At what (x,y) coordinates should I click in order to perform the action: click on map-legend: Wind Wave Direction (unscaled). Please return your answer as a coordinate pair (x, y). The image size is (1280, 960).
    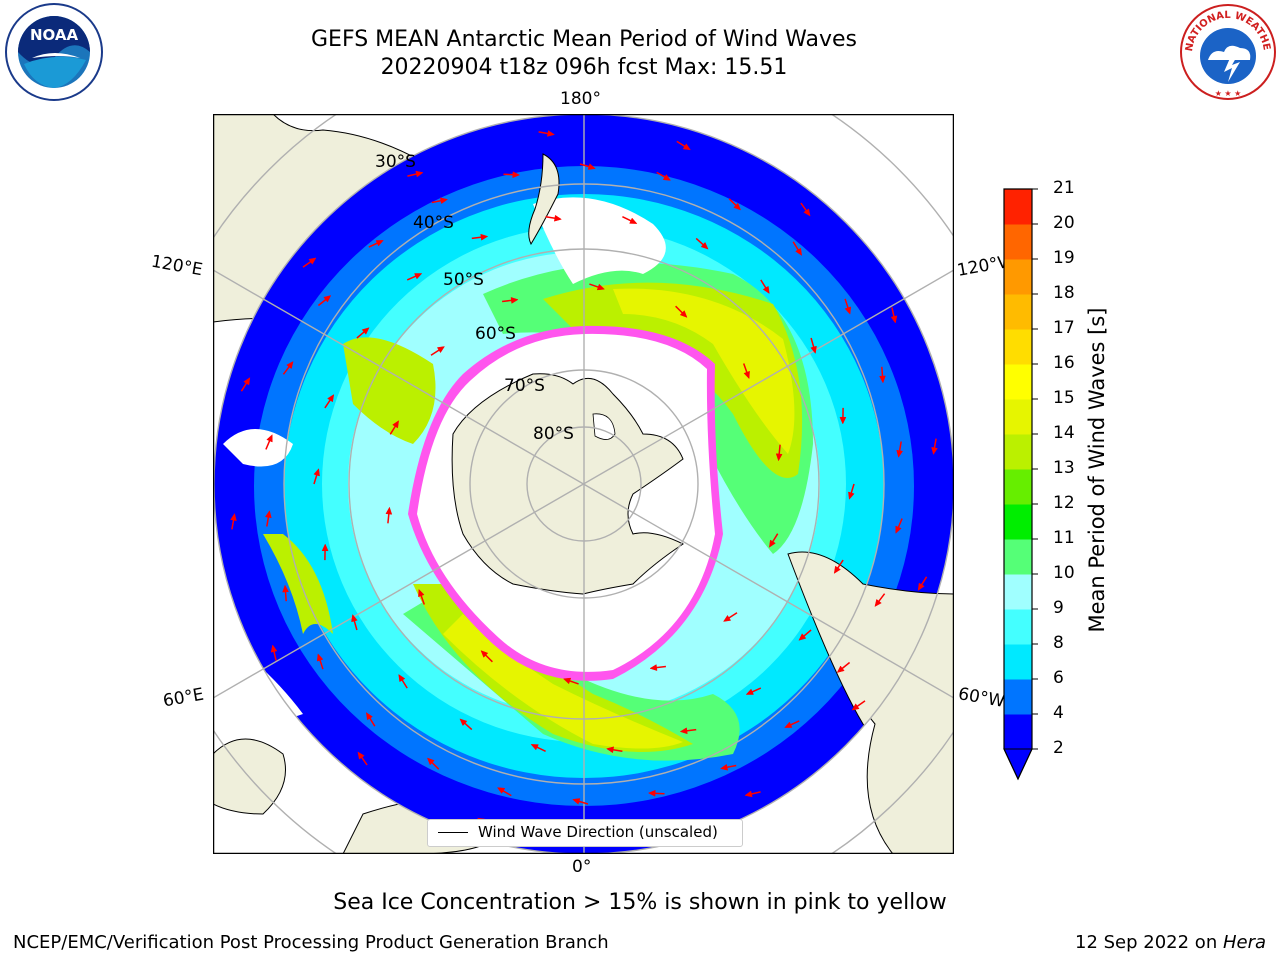
    Looking at the image, I should click on (585, 833).